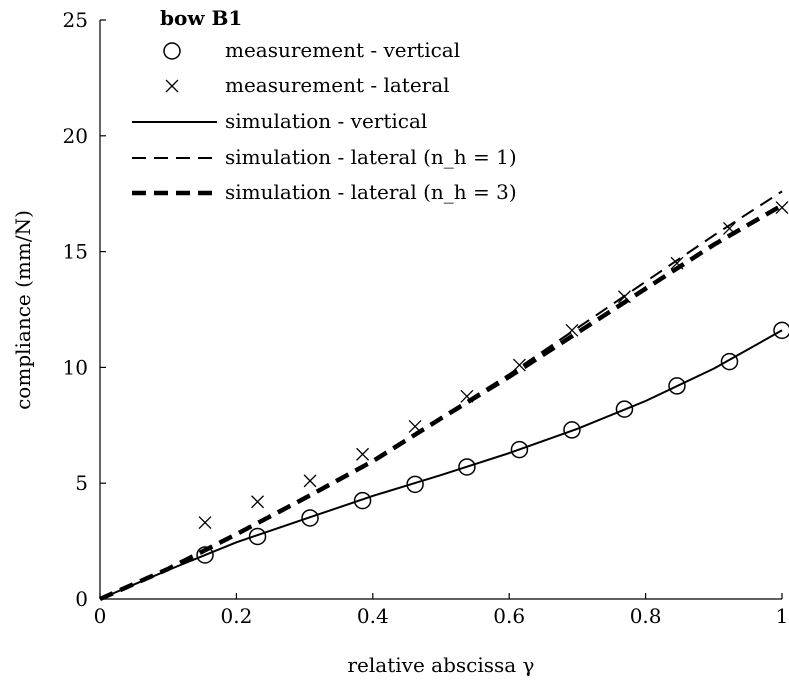  Describe the element at coordinates (81, 483) in the screenshot. I see `y-tick-label: 5` at that location.